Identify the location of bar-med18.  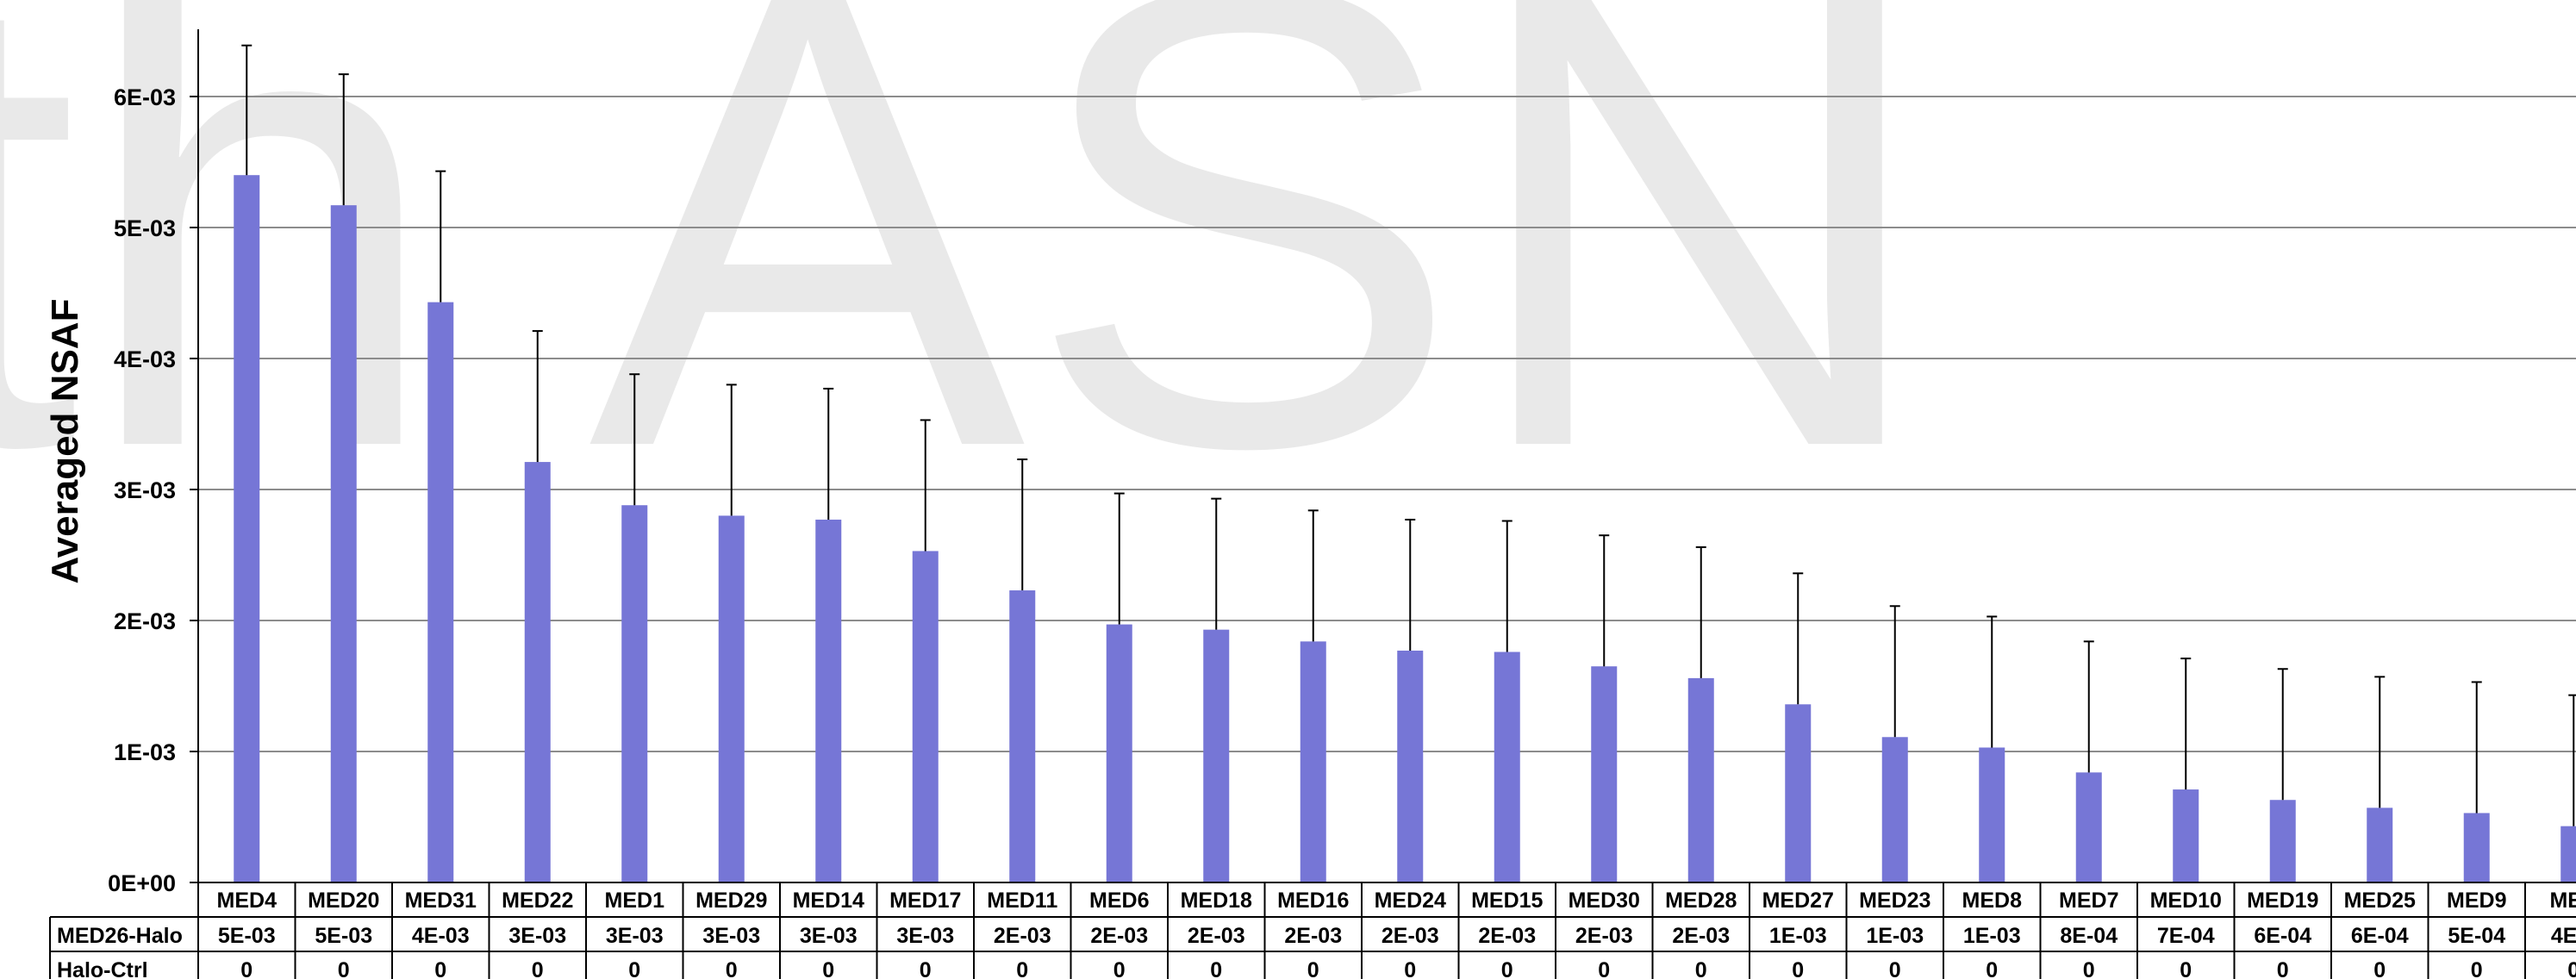
(1216, 755).